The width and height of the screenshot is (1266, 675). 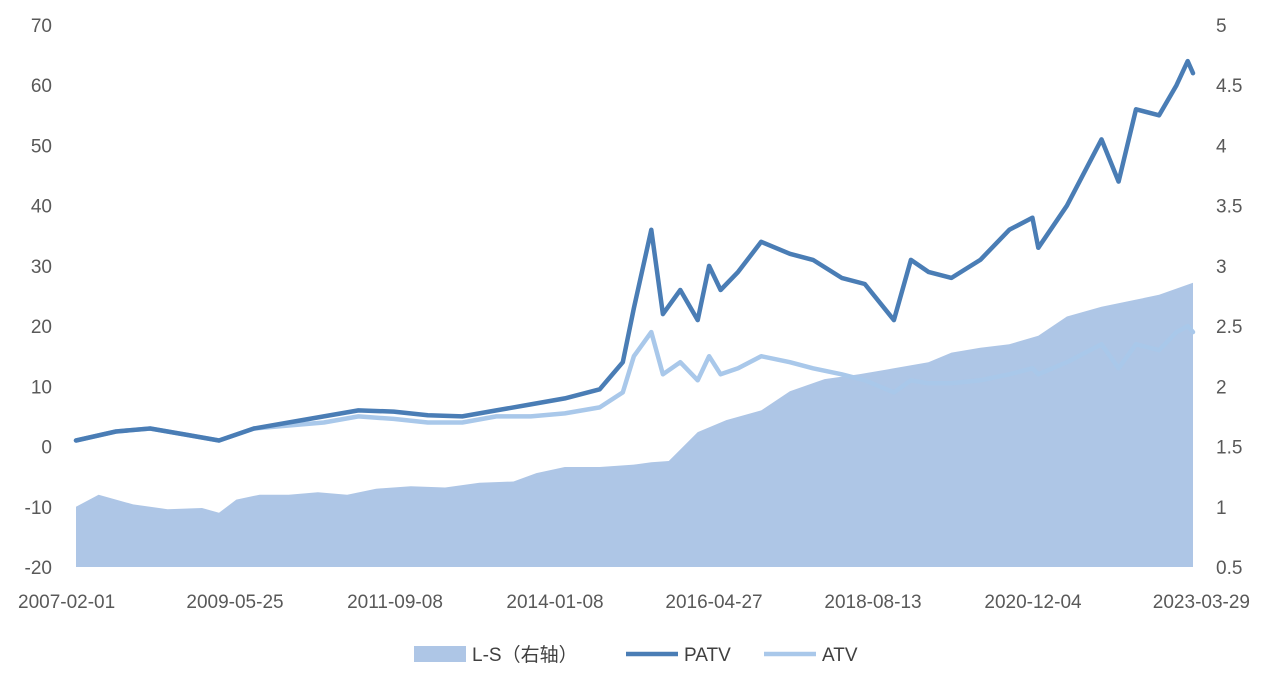 What do you see at coordinates (1221, 387) in the screenshot?
I see `y-right-tick-label: 2` at bounding box center [1221, 387].